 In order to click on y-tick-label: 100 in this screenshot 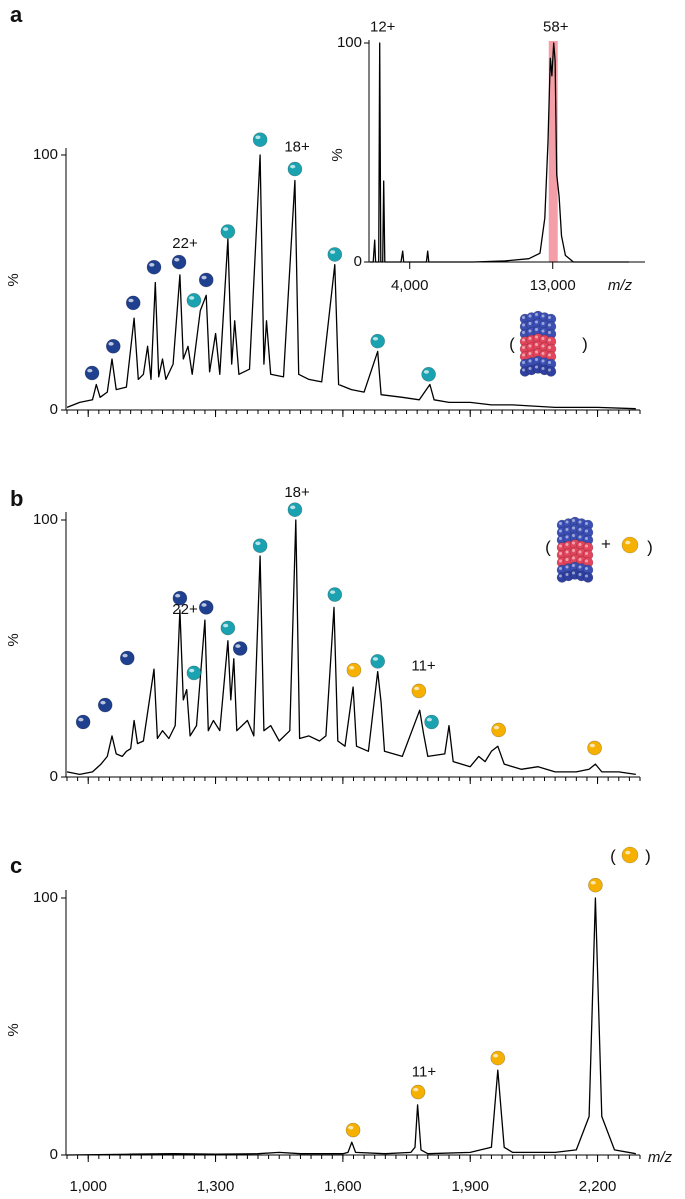, I will do `click(45, 897)`.